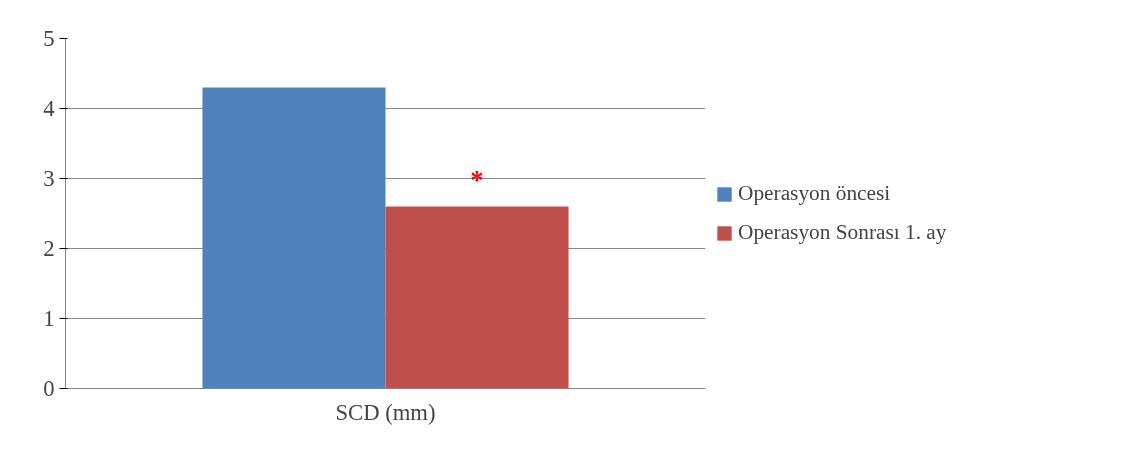  I want to click on y-tick-label: 5, so click(49, 38).